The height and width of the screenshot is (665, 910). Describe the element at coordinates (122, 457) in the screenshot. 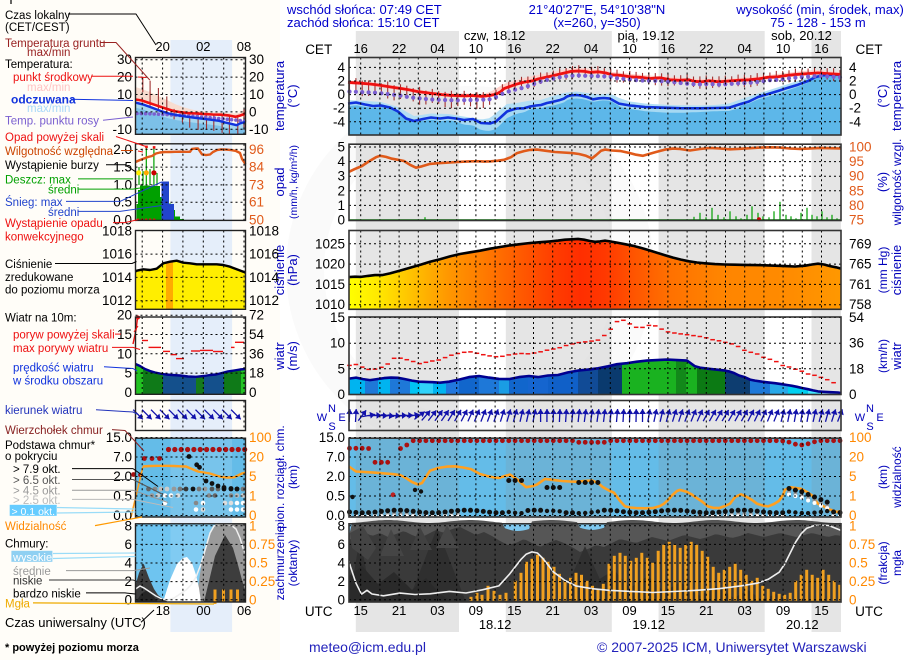

I see `svg-text: 7.0` at that location.